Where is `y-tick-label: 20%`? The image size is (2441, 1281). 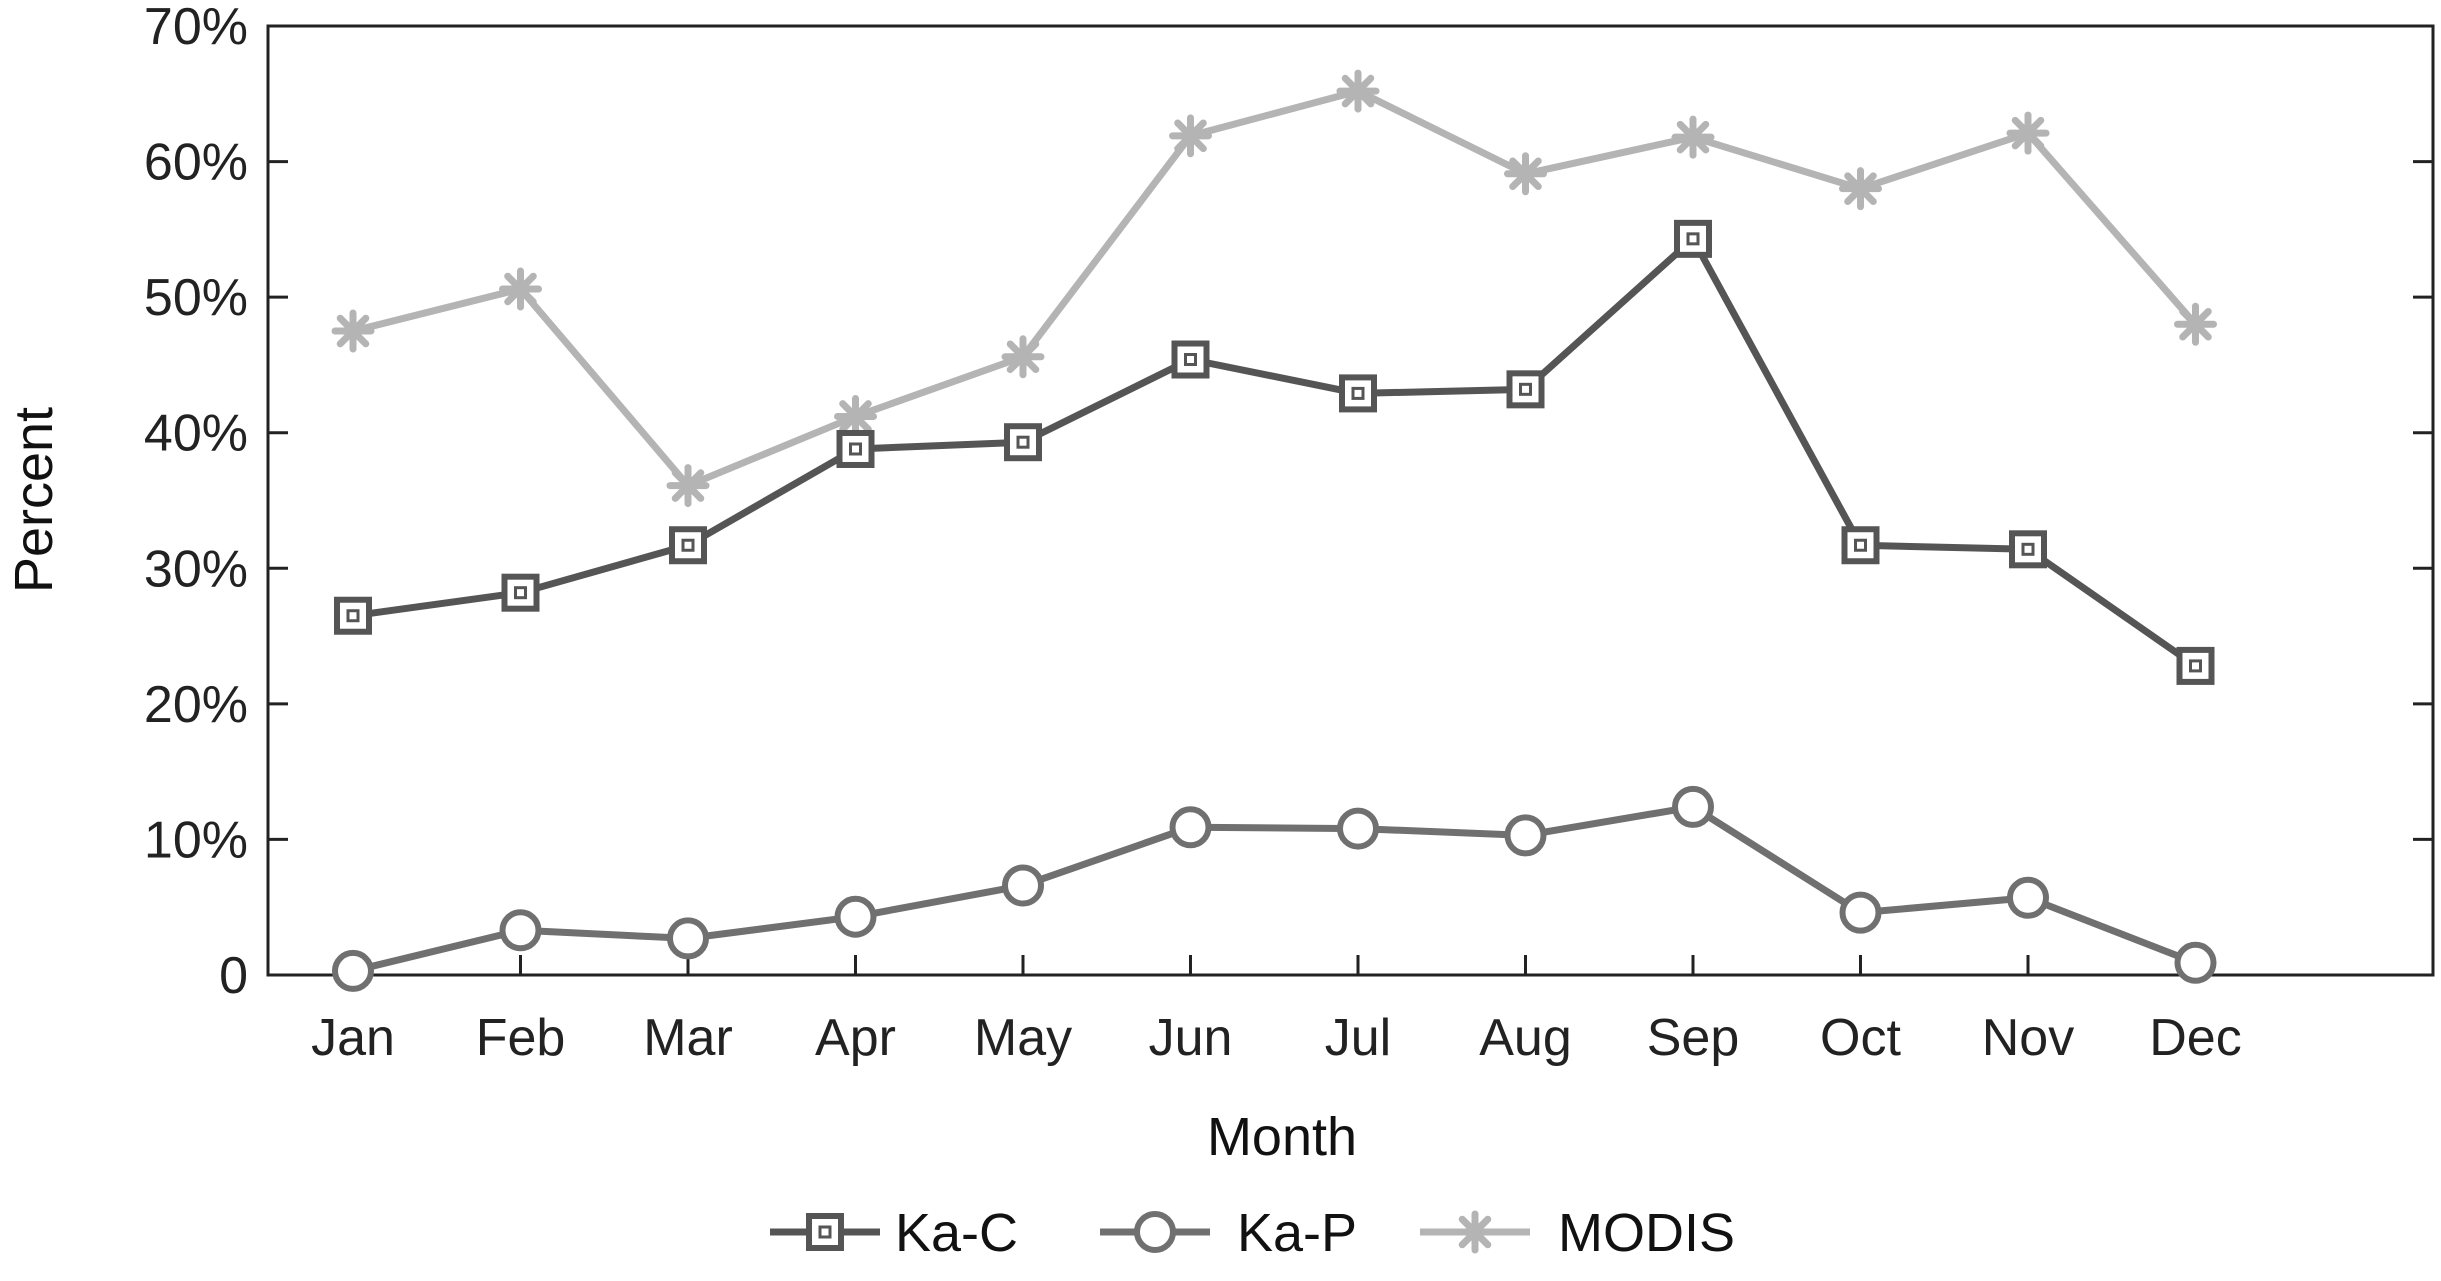 y-tick-label: 20% is located at coordinates (196, 705).